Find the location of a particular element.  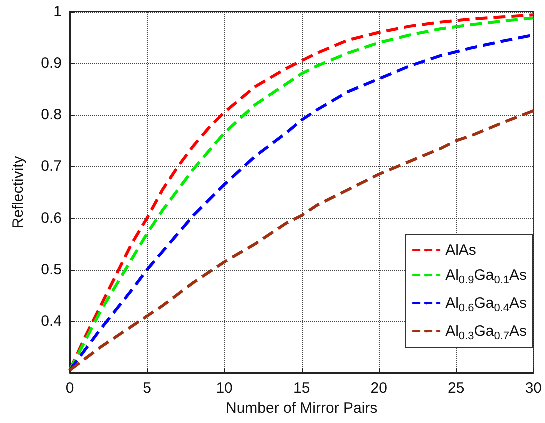

y-tick-label: 0.6 is located at coordinates (51, 218).